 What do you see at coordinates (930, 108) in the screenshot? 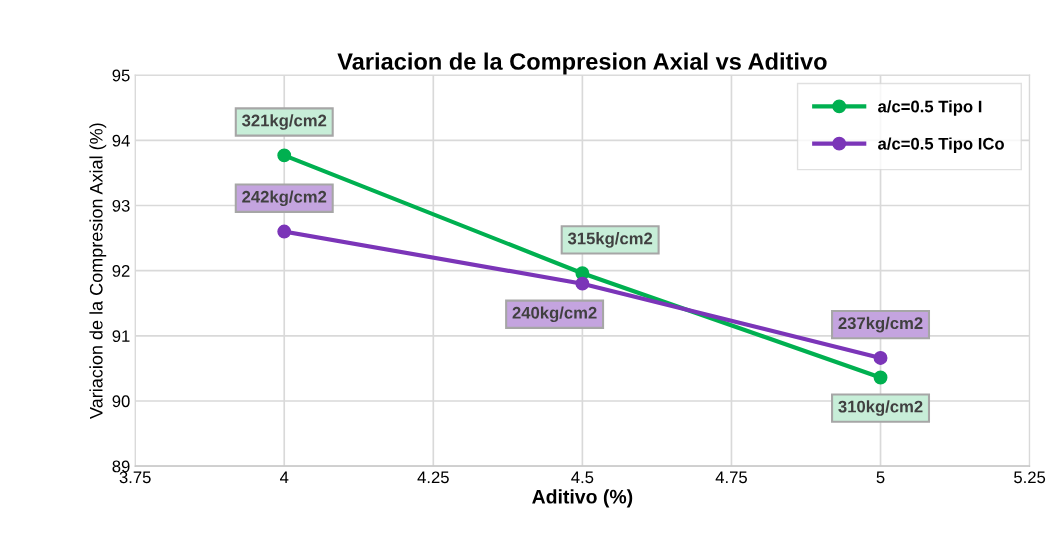
I see `legend-label: a/c=0.5 Tipo I` at bounding box center [930, 108].